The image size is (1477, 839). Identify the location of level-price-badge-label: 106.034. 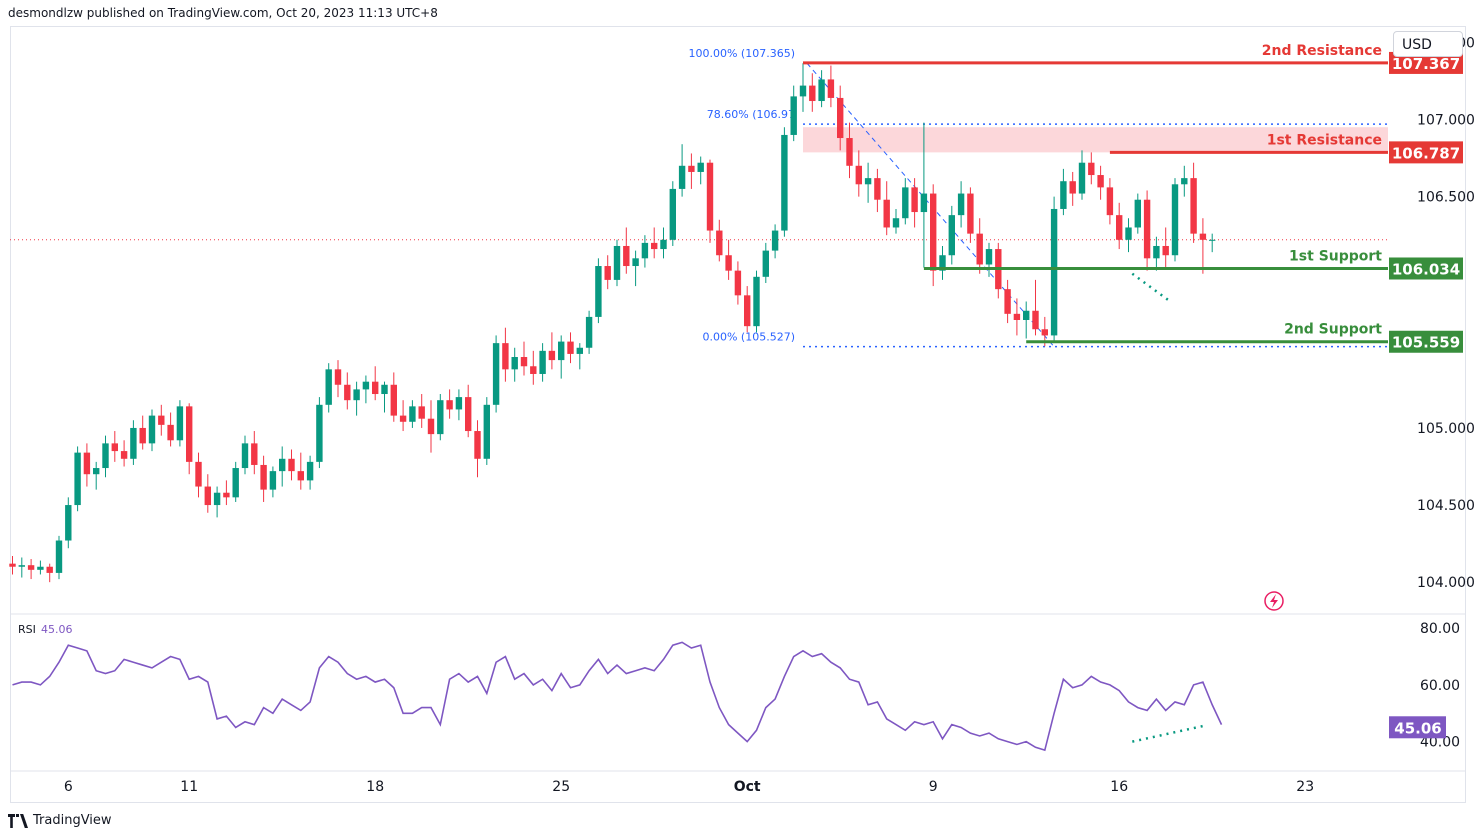
(1426, 269).